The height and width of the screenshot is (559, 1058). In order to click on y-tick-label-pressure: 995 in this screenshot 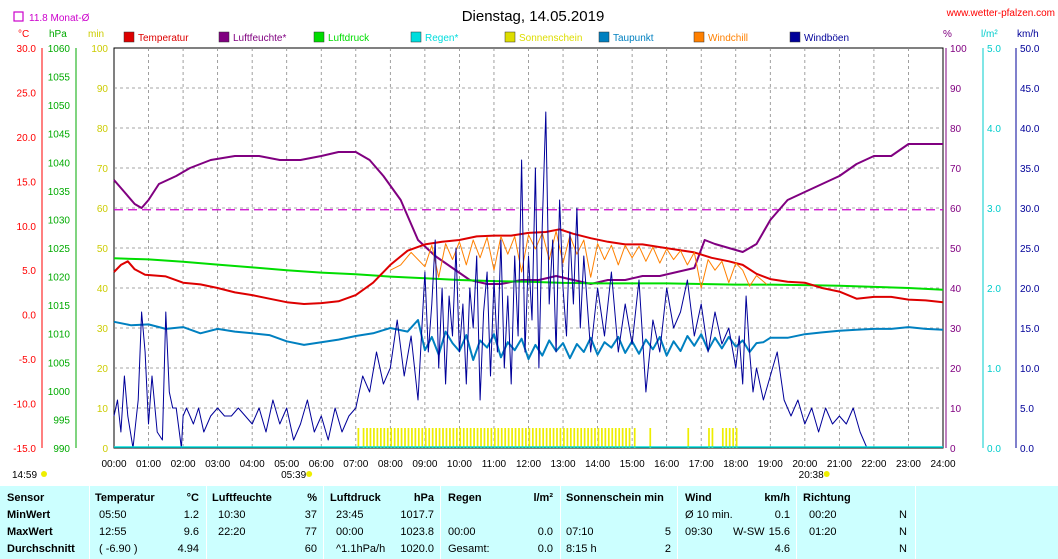, I will do `click(61, 420)`.